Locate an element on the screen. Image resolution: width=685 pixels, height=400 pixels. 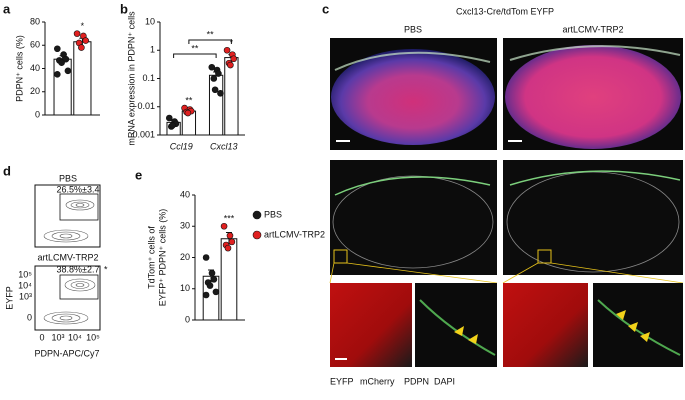
x-tick-label: Ccl19 is located at coordinates (181, 146).